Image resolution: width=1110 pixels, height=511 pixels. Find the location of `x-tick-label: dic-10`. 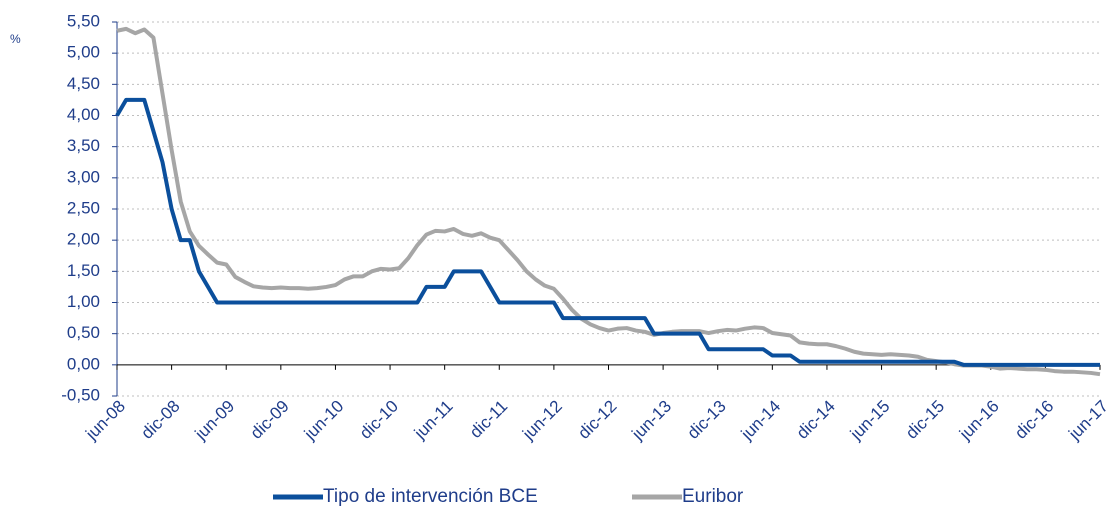

x-tick-label: dic-10 is located at coordinates (379, 420).